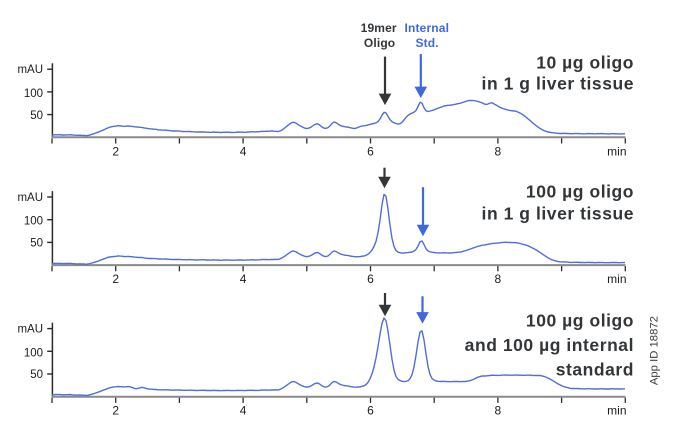  Describe the element at coordinates (595, 370) in the screenshot. I see `svg-text: standard` at that location.